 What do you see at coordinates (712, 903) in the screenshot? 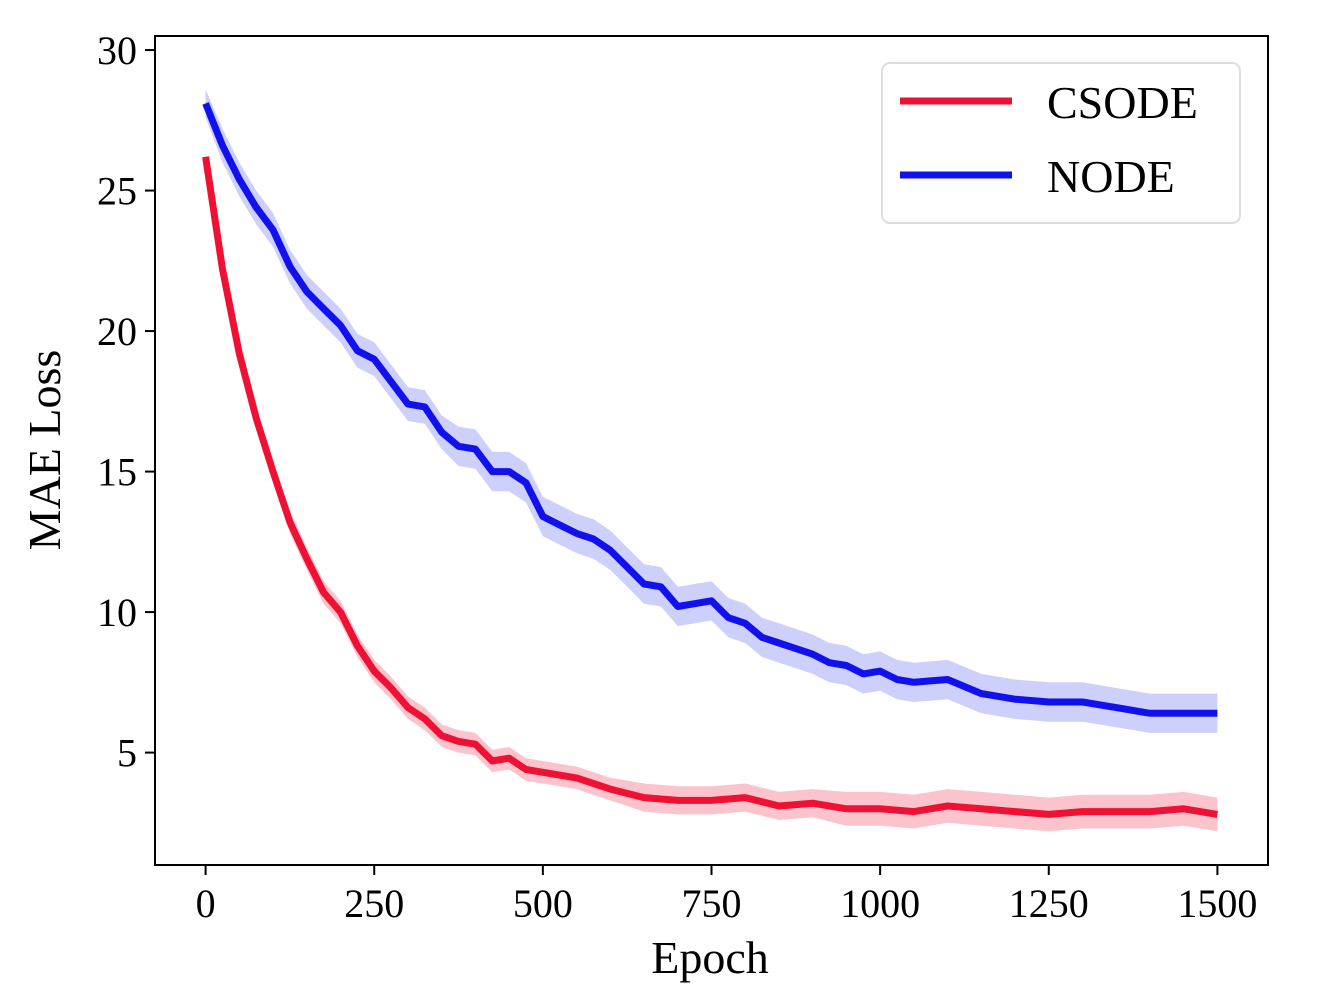
I see `x-tick-label: 750` at bounding box center [712, 903].